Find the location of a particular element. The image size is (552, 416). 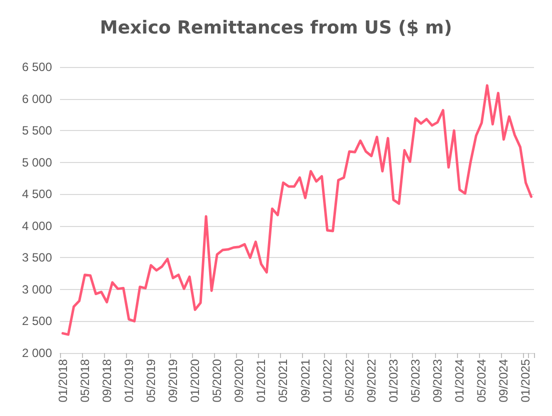

x-tick-label: 01/2023 is located at coordinates (393, 380).